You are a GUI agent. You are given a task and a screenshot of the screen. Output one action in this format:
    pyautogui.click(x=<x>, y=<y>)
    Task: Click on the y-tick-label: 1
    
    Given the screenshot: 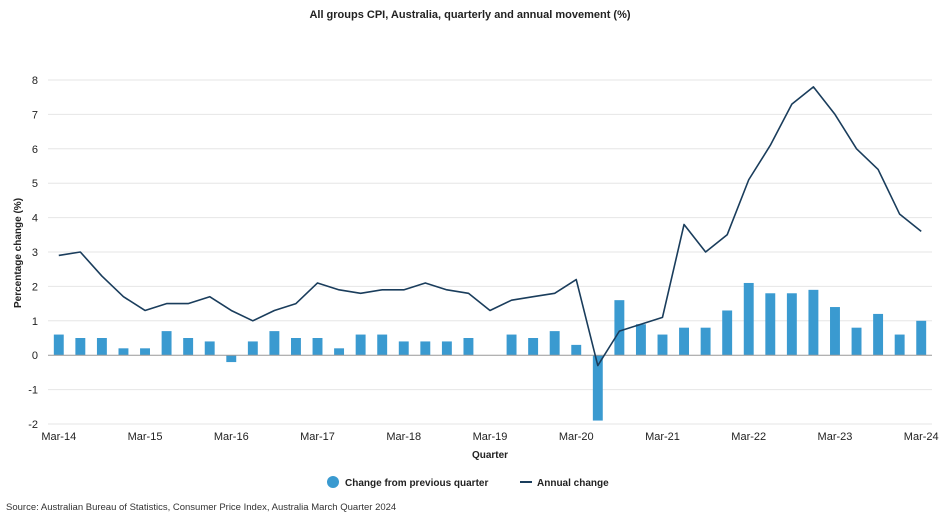 What is the action you would take?
    pyautogui.click(x=35, y=322)
    